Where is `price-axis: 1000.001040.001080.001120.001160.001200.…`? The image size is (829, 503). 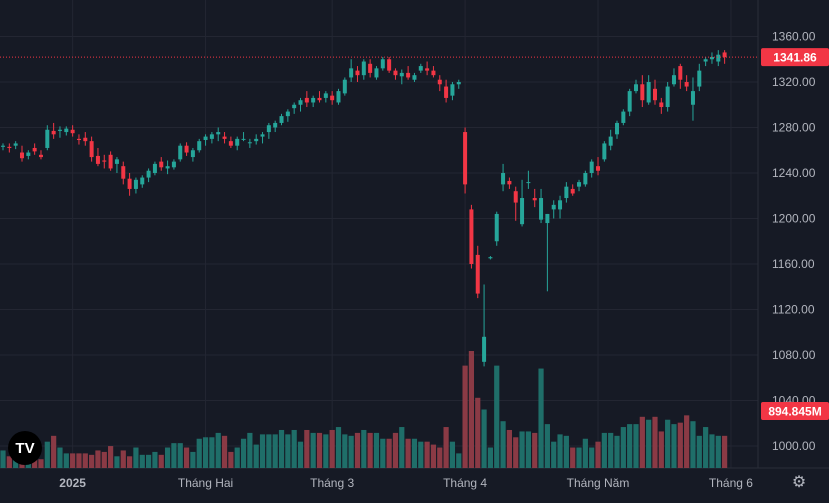
price-axis: 1000.001040.001080.001120.001160.001200.… is located at coordinates (794, 242).